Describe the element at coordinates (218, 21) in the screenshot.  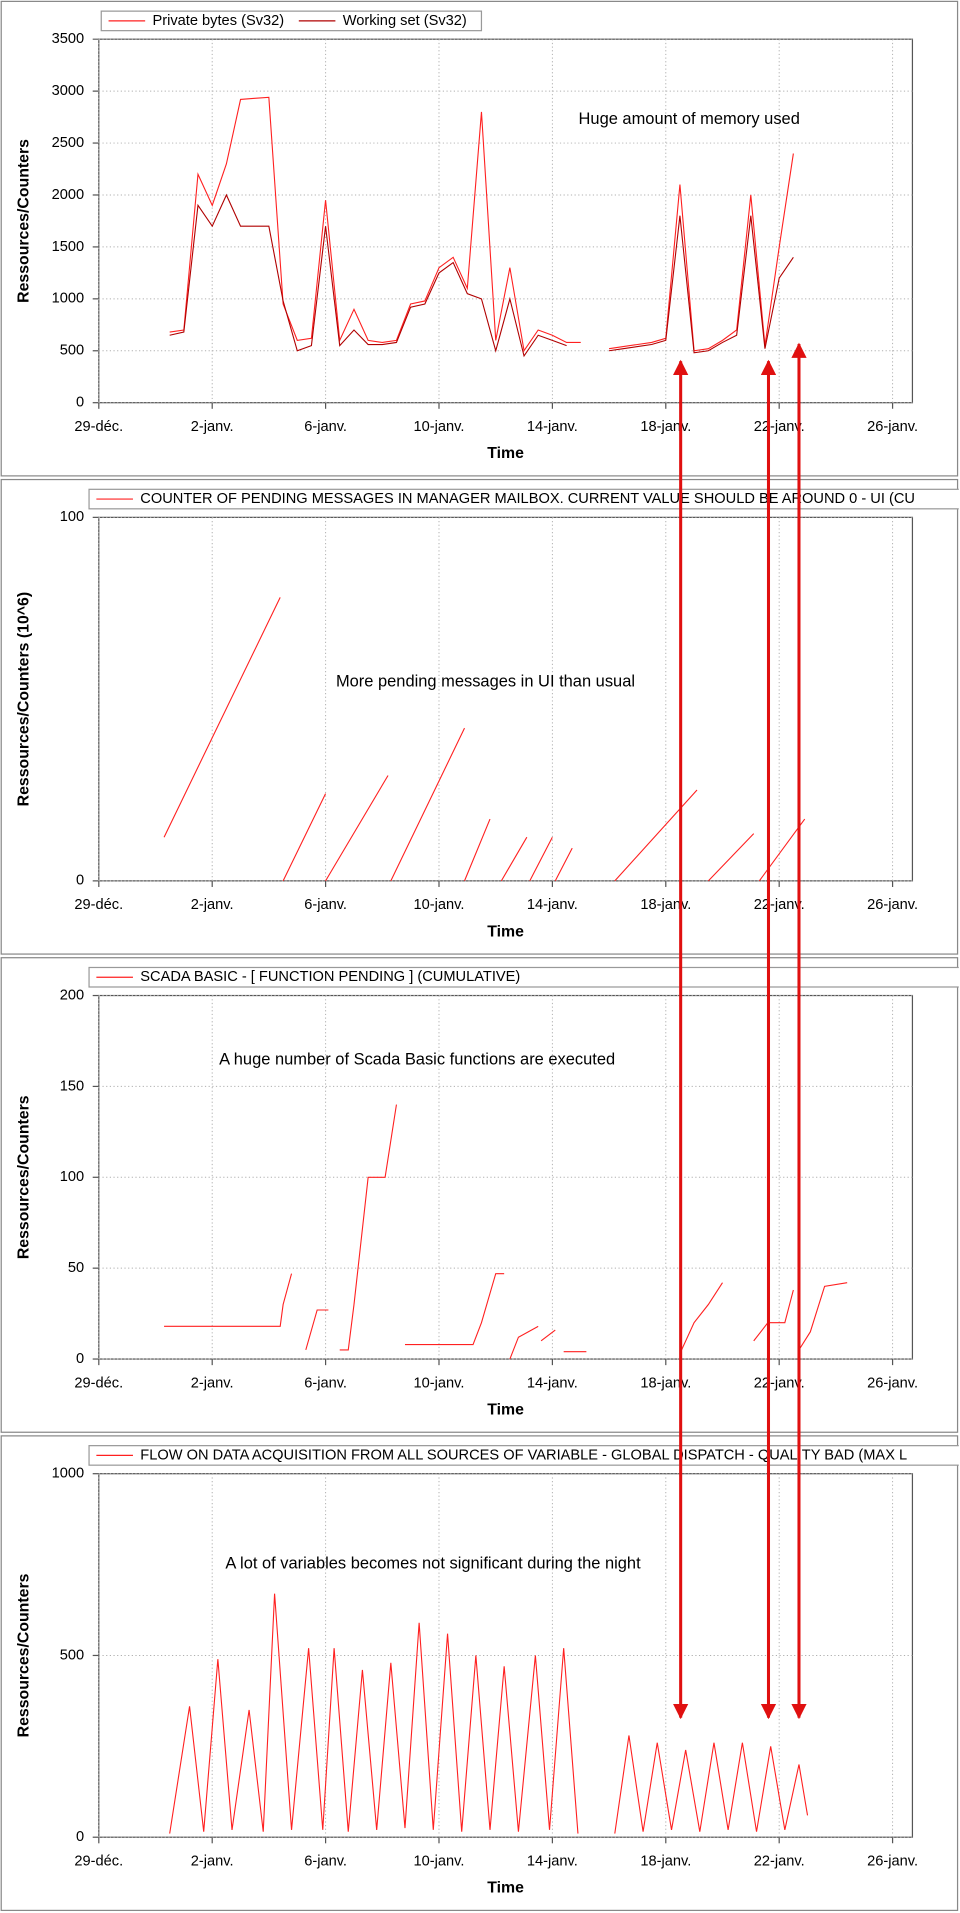
I see `legend-label: Private bytes (Sv32)` at that location.